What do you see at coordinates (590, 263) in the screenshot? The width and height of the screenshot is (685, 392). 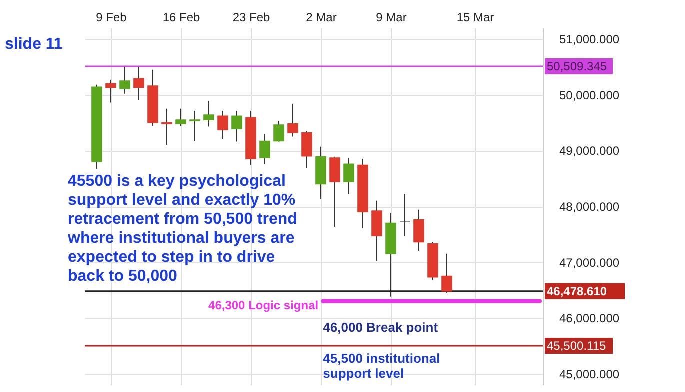 I see `y-tick-label: 47,000.000` at bounding box center [590, 263].